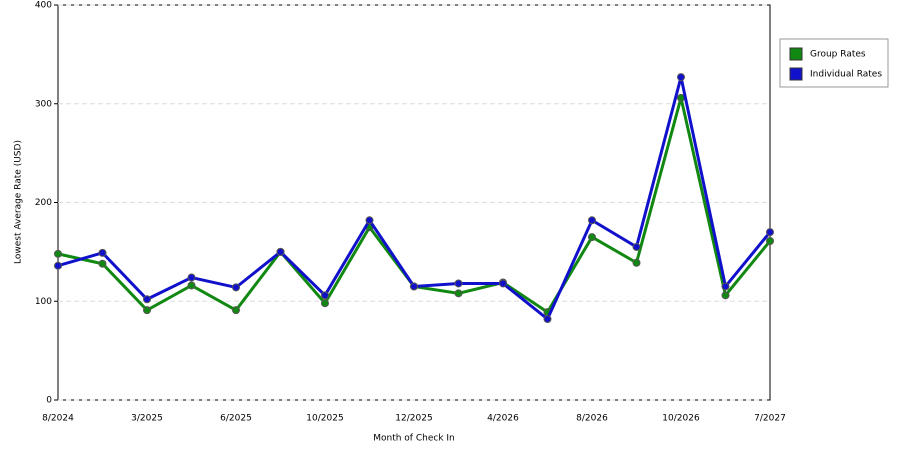  I want to click on y-tick-label: 400, so click(43, 6).